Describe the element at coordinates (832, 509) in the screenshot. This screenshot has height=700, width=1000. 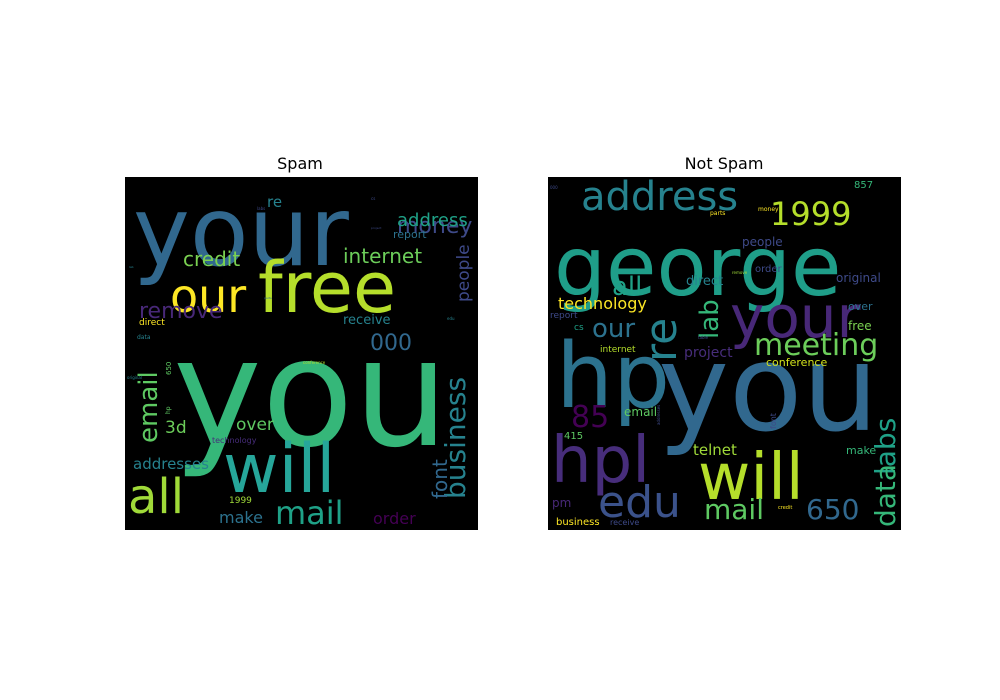
I see `not-spam-word-650: 650` at that location.